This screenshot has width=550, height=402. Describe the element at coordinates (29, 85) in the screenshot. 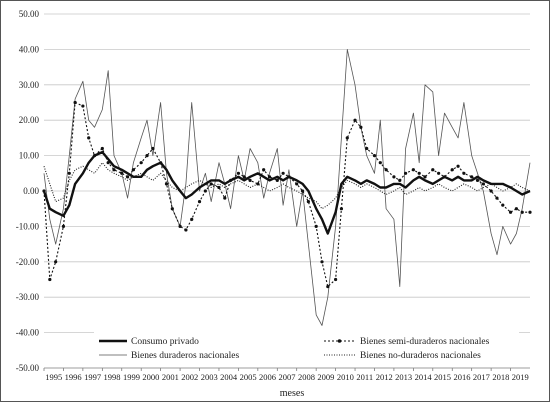

I see `y-tick-label: 30.00` at that location.